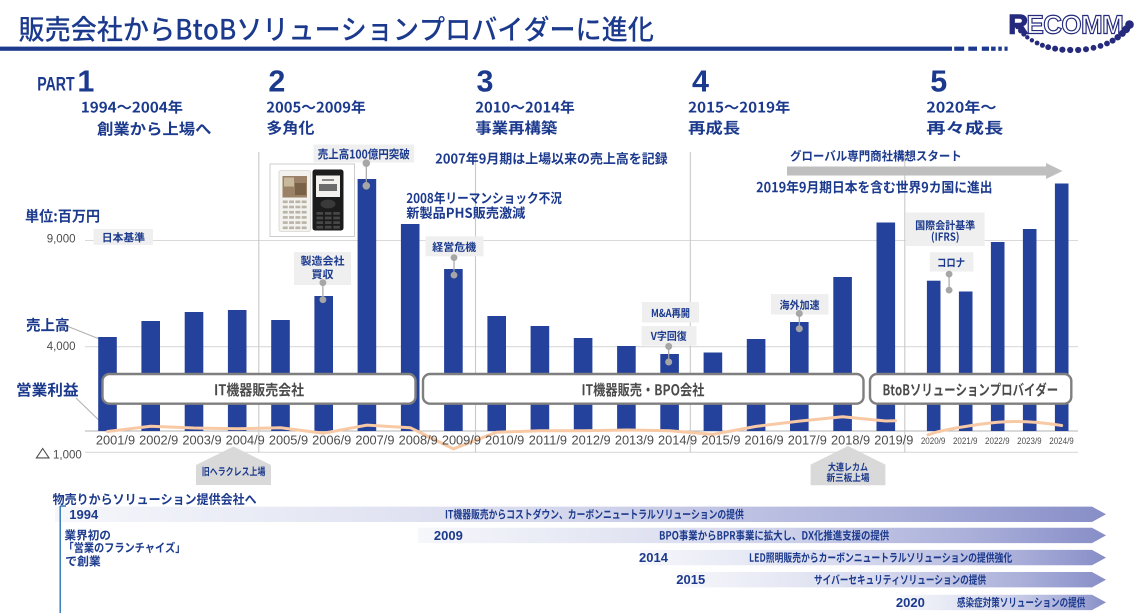 Image resolution: width=1135 pixels, height=613 pixels. What do you see at coordinates (61, 347) in the screenshot?
I see `svg-text: 4,000` at bounding box center [61, 347].